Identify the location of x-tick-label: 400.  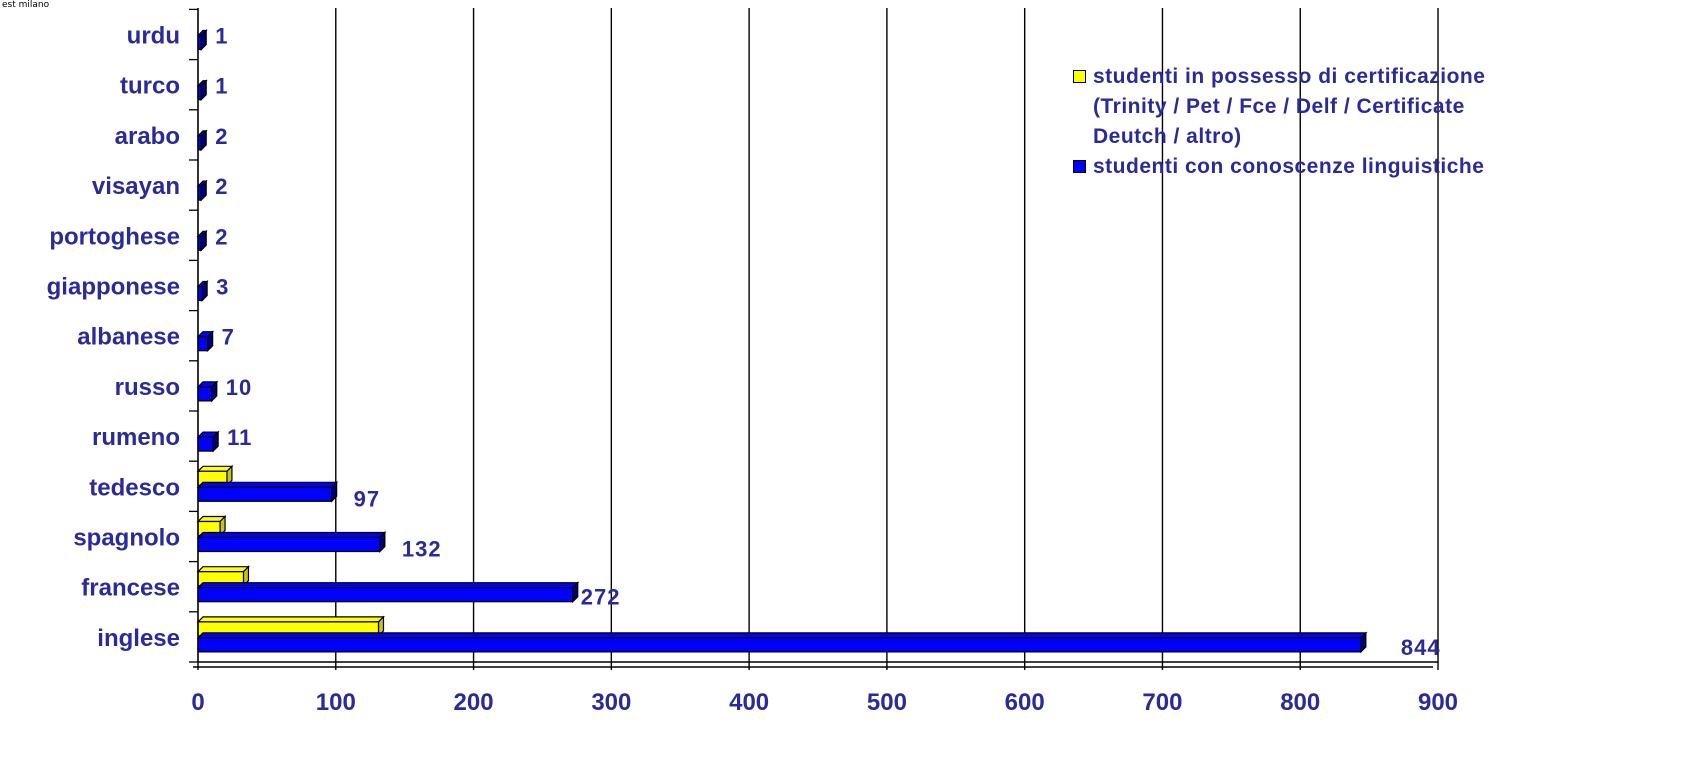
(749, 702).